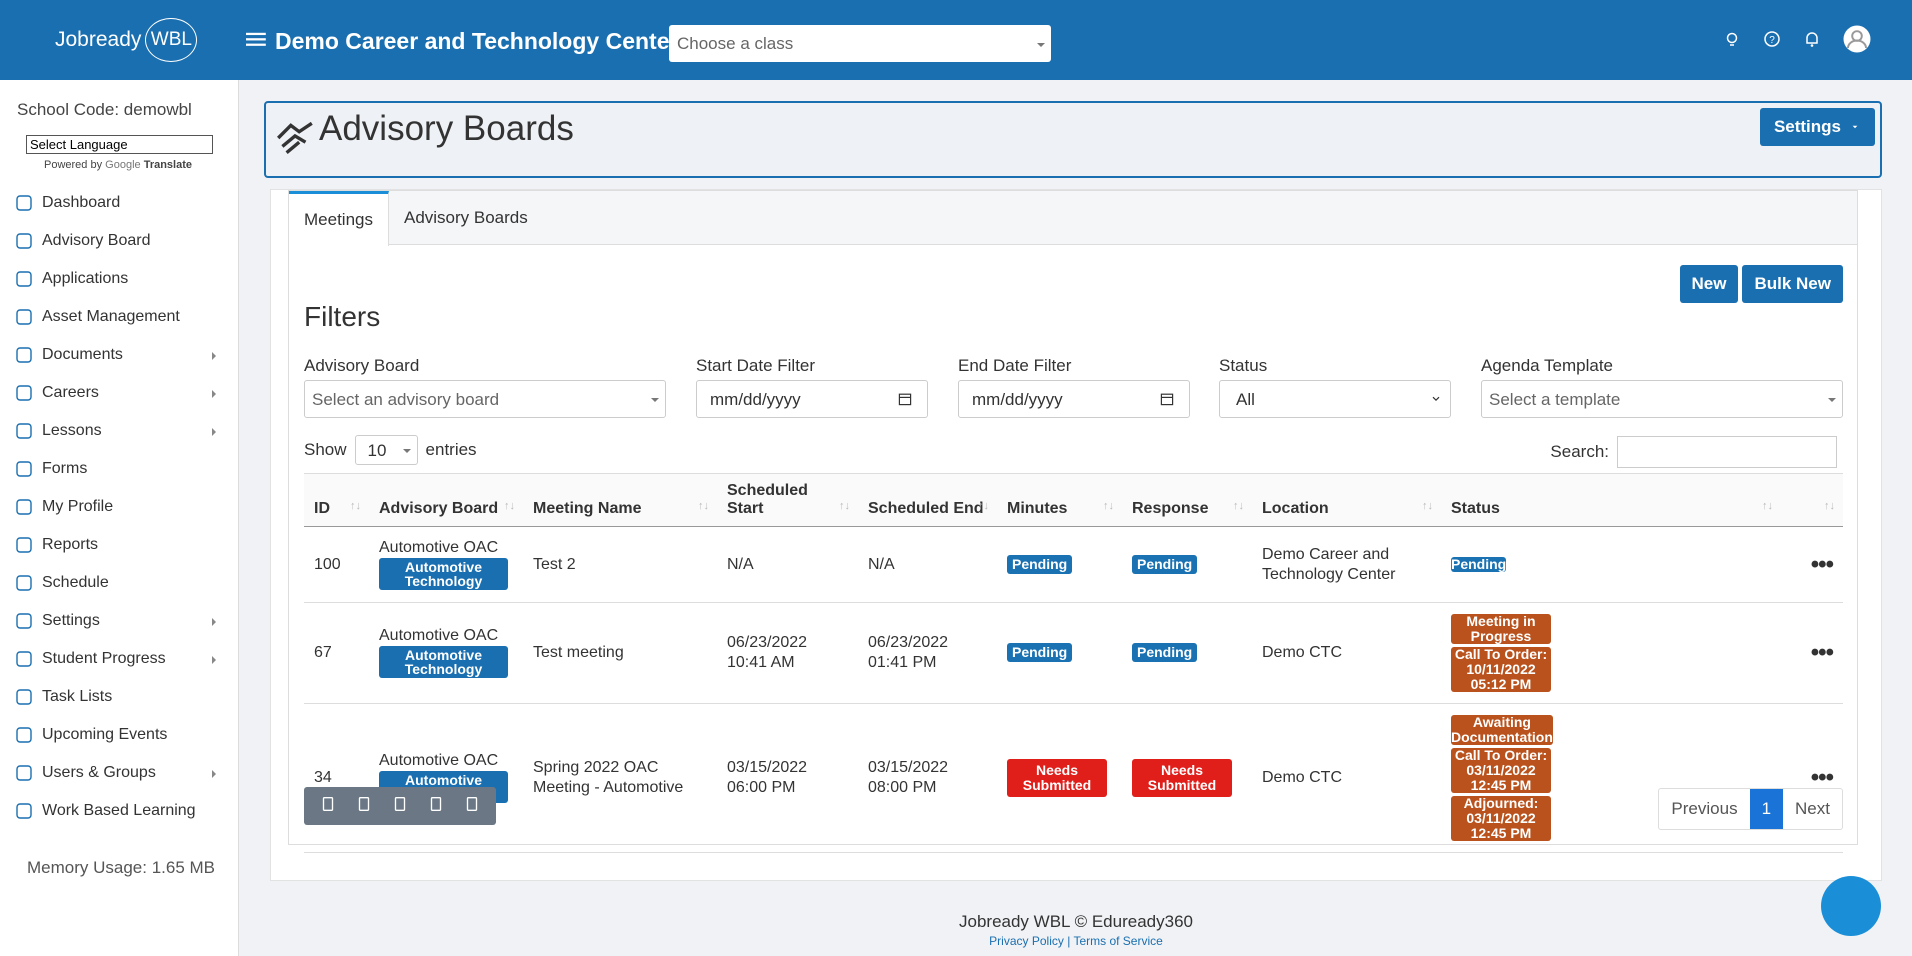 Image resolution: width=1912 pixels, height=956 pixels. Describe the element at coordinates (860, 43) in the screenshot. I see `class-select: Choose a class` at that location.